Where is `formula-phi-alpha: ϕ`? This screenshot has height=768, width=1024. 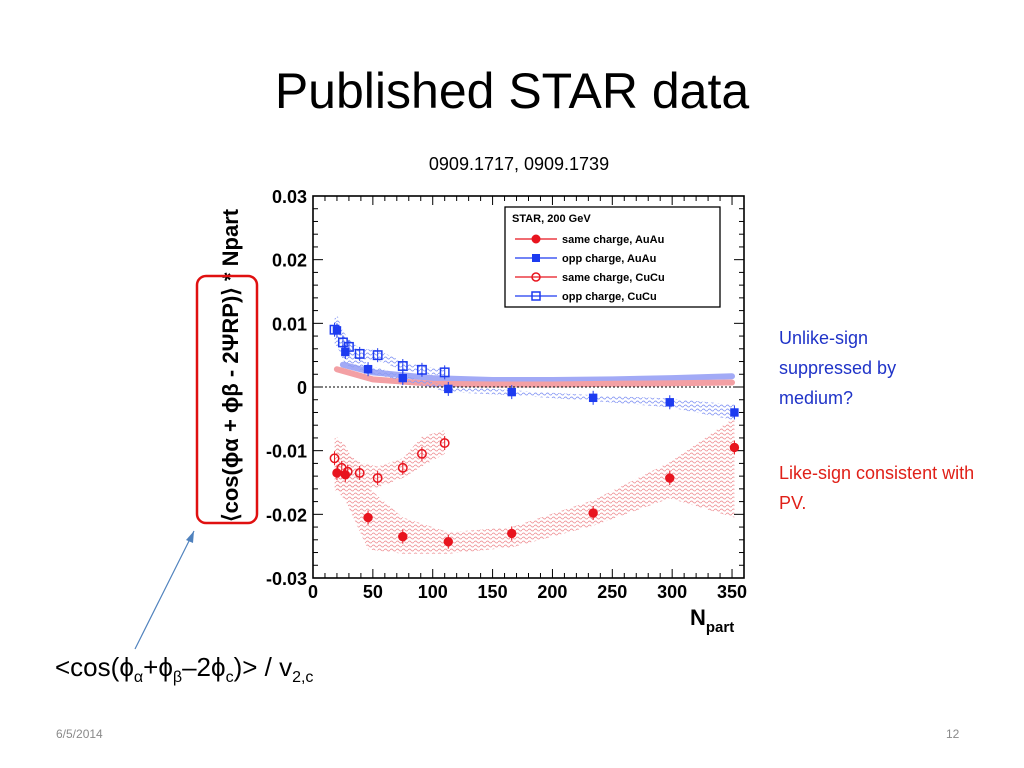 formula-phi-alpha: ϕ is located at coordinates (126, 667).